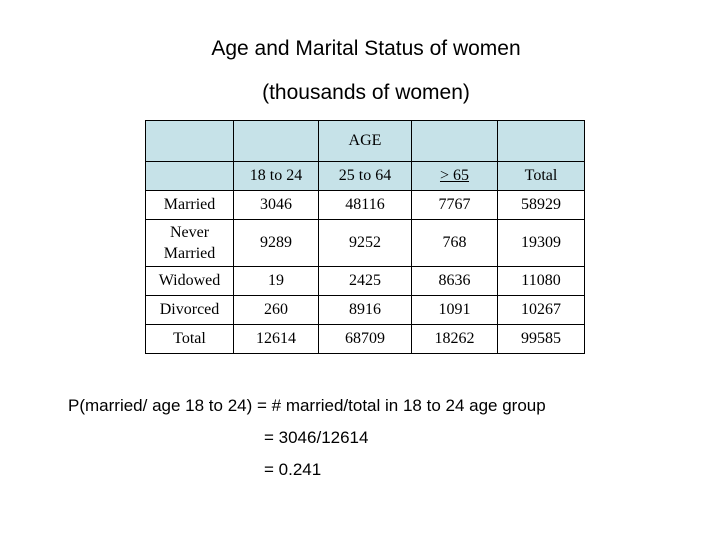 Image resolution: width=720 pixels, height=540 pixels. I want to click on table-cell: 7767, so click(454, 205).